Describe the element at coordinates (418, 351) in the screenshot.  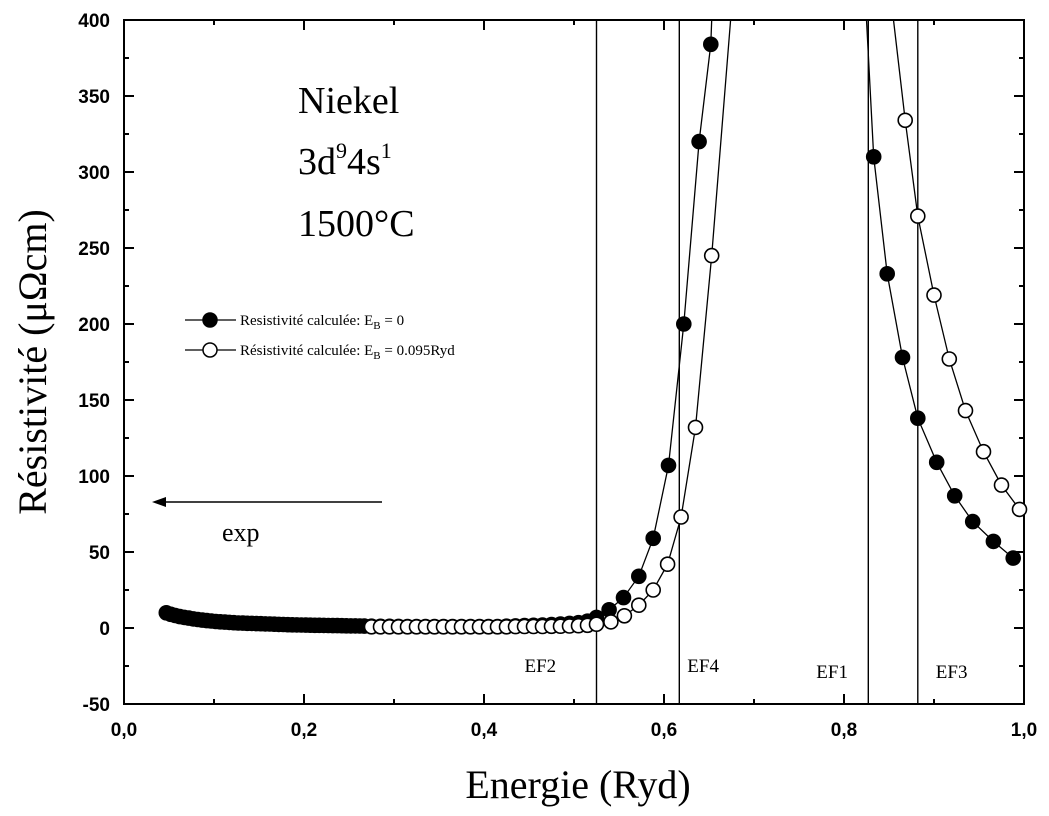
I see `legend-2-suffix: = 0.095Ryd` at that location.